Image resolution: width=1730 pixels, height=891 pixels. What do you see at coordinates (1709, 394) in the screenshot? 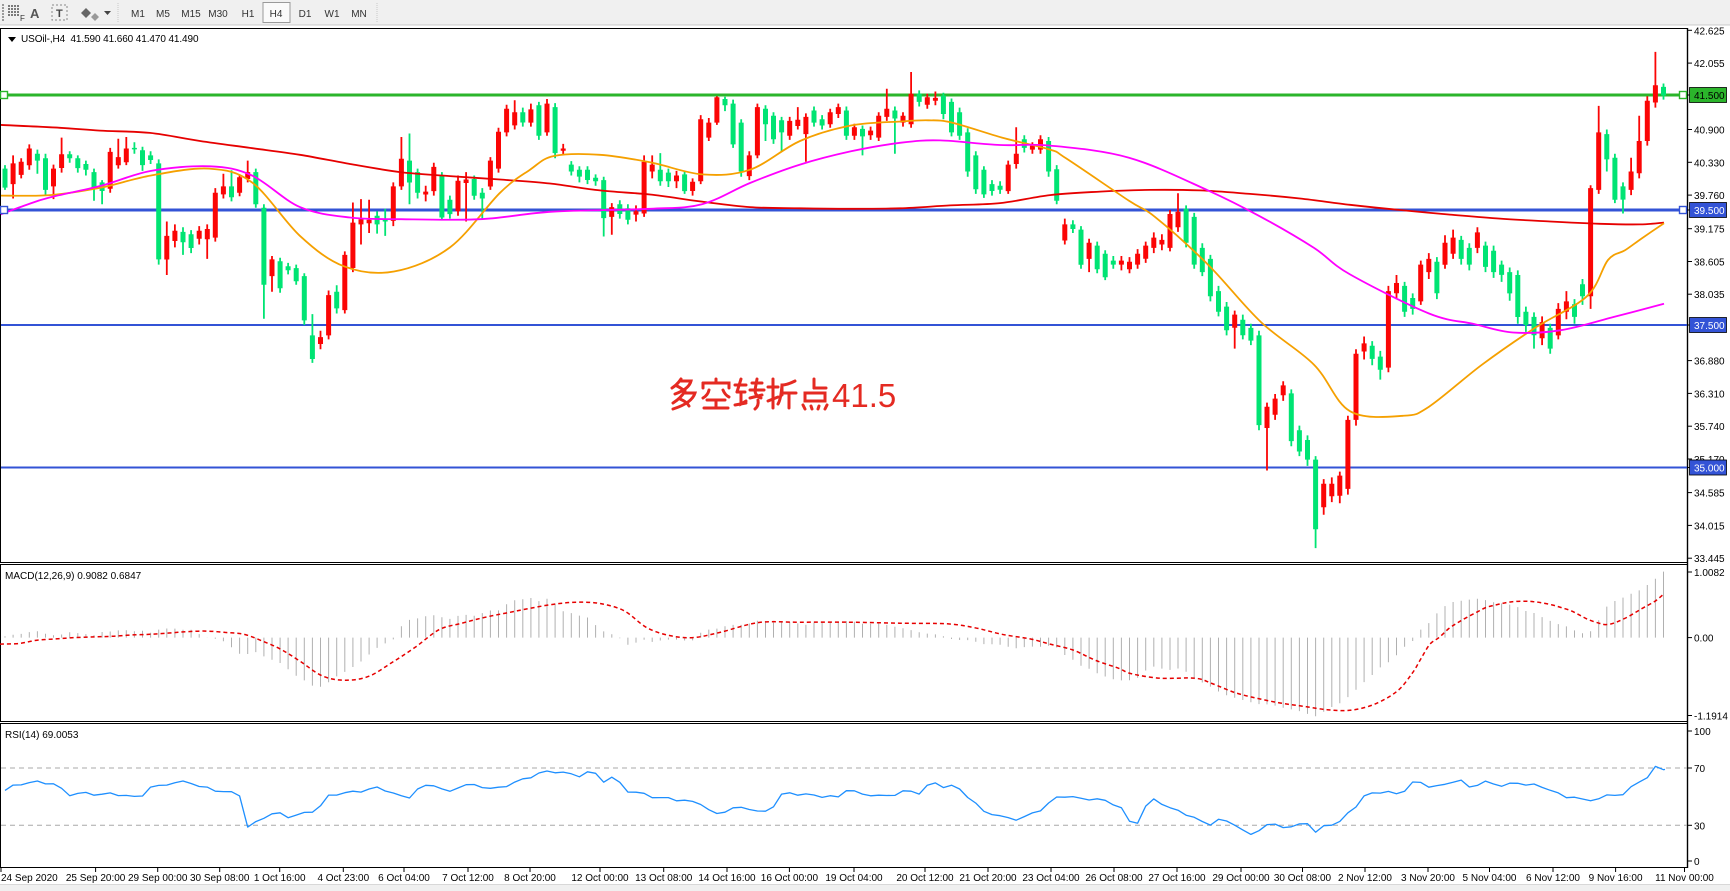
I see `svg-text: 36.310` at bounding box center [1709, 394].